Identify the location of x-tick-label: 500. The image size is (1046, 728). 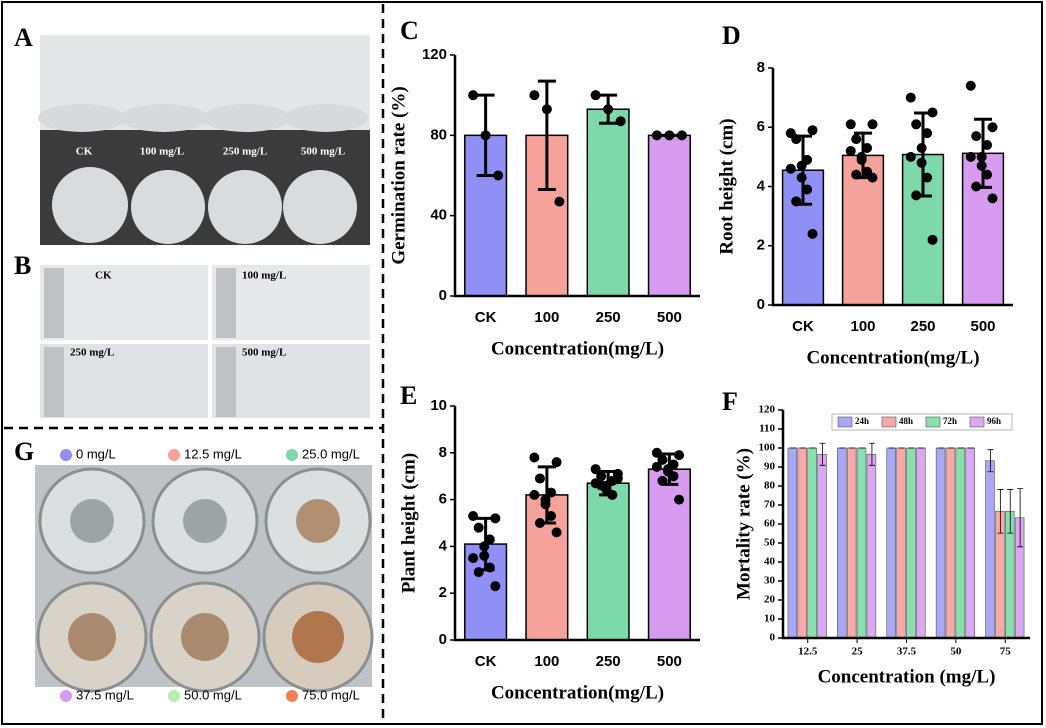
(669, 661).